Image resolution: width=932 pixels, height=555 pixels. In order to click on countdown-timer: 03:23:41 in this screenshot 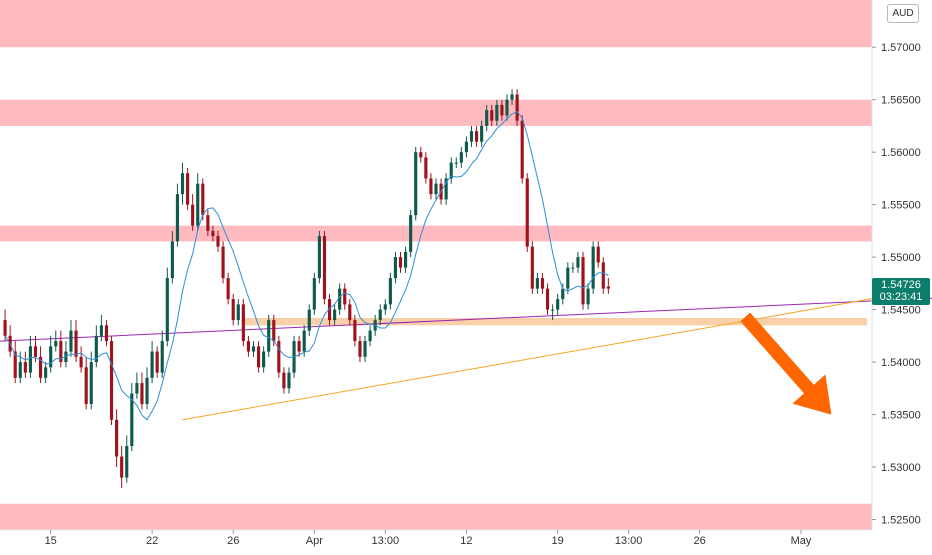, I will do `click(901, 297)`.